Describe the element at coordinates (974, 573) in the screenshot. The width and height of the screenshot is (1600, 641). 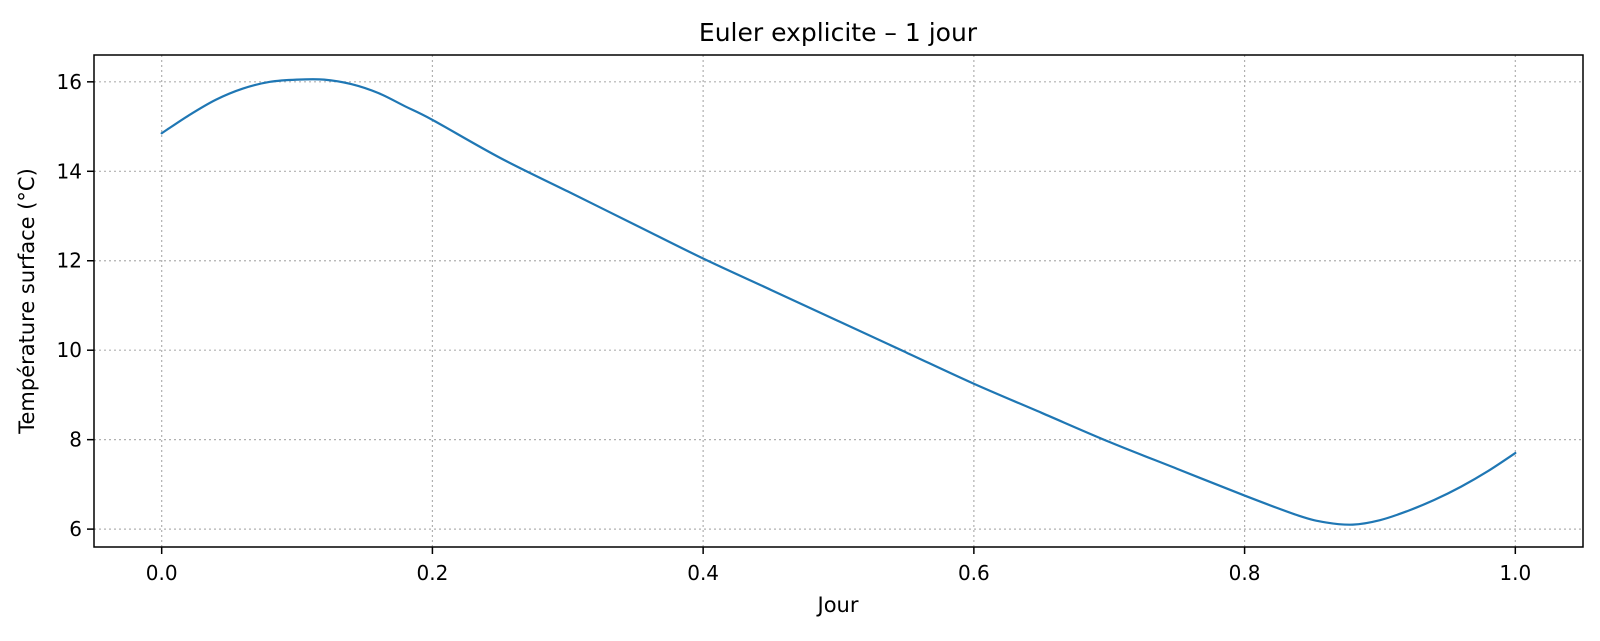
I see `x-tick-label: 0.6` at that location.